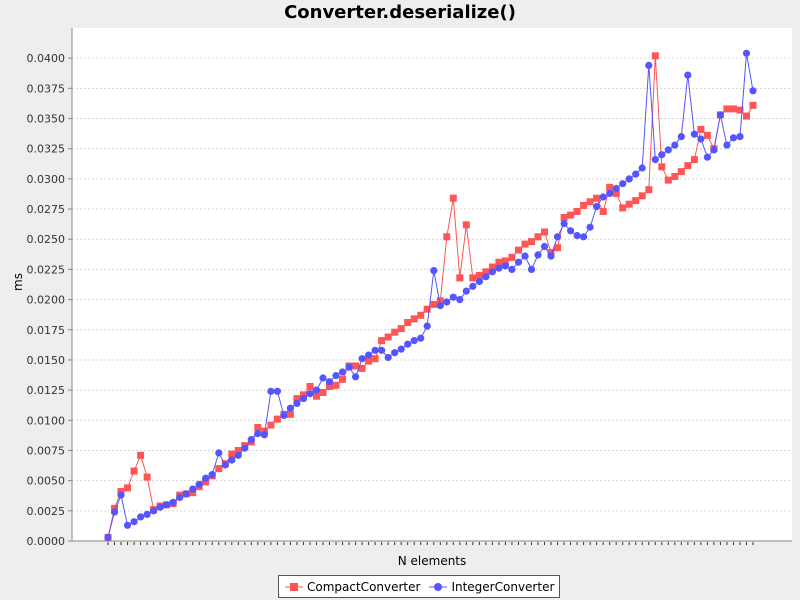 Image resolution: width=800 pixels, height=600 pixels. Describe the element at coordinates (364, 586) in the screenshot. I see `legend-label-compact: CompactConverter` at that location.